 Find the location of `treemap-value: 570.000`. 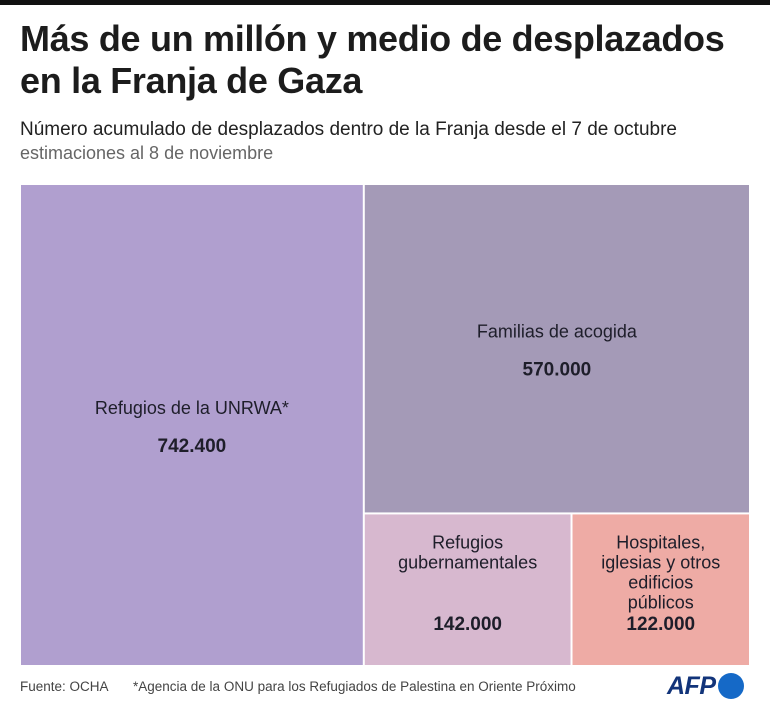

treemap-value: 570.000 is located at coordinates (557, 370).